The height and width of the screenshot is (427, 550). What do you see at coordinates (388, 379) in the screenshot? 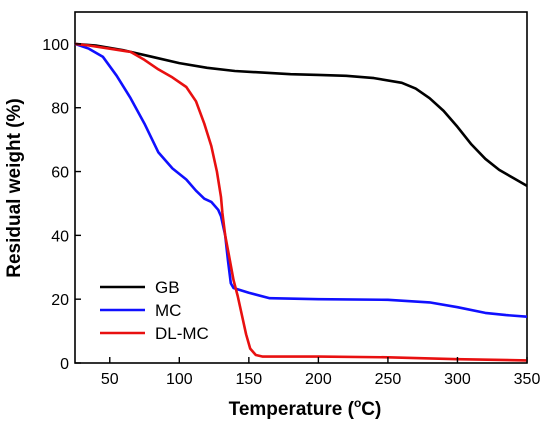
I see `x-tick-label: 250` at bounding box center [388, 379].